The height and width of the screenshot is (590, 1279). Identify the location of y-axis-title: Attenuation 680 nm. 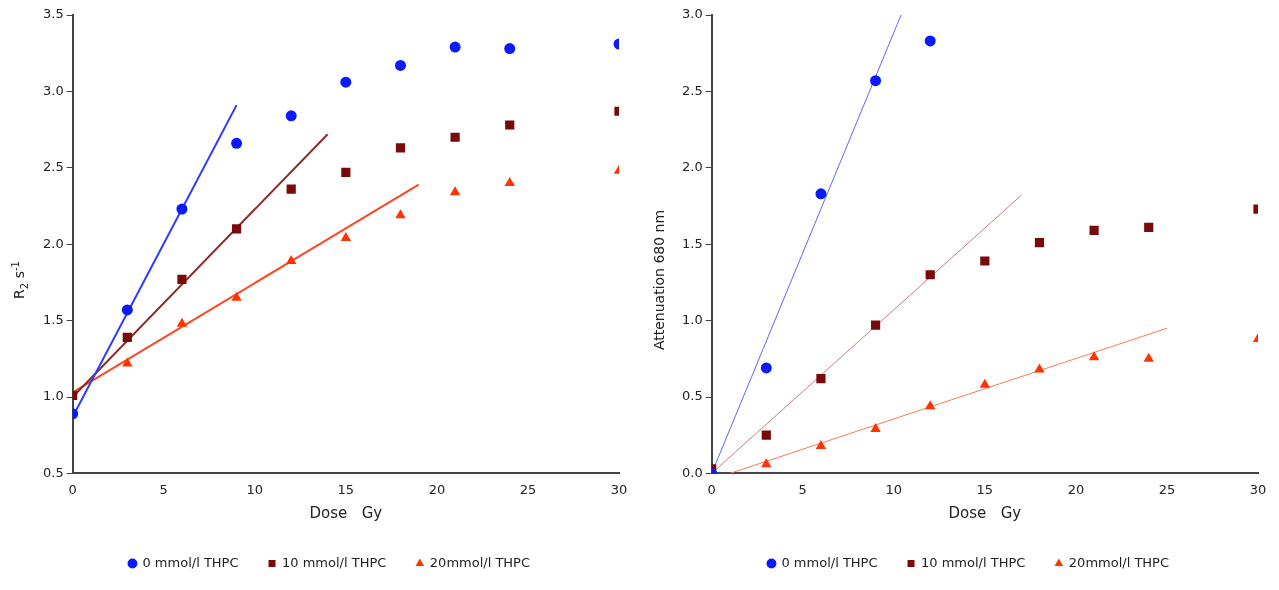
(659, 280).